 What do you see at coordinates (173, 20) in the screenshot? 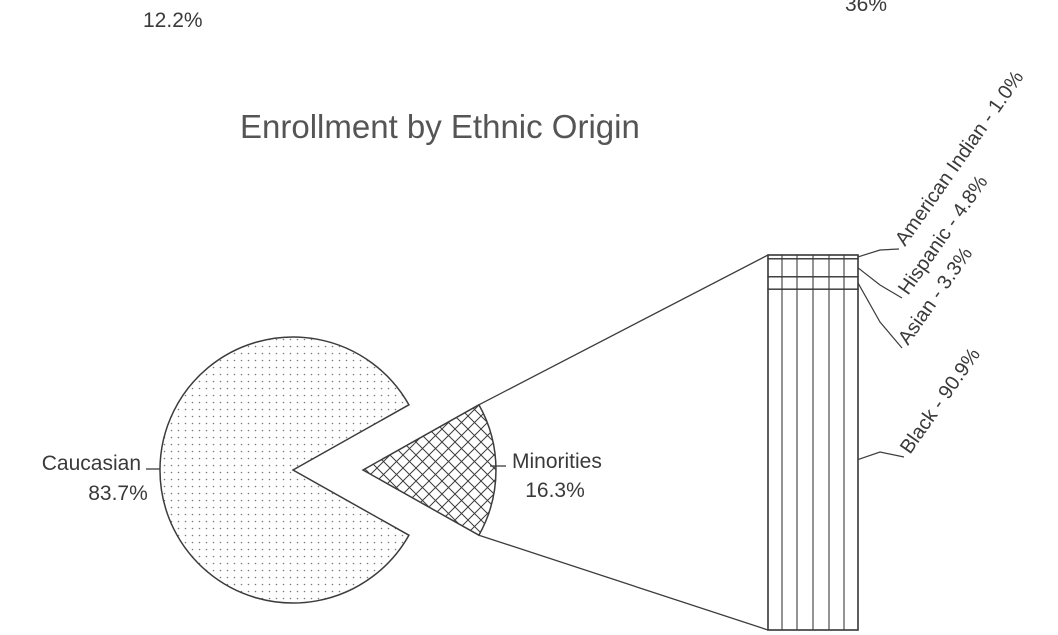
I see `fragment-top-left: 12.2%` at bounding box center [173, 20].